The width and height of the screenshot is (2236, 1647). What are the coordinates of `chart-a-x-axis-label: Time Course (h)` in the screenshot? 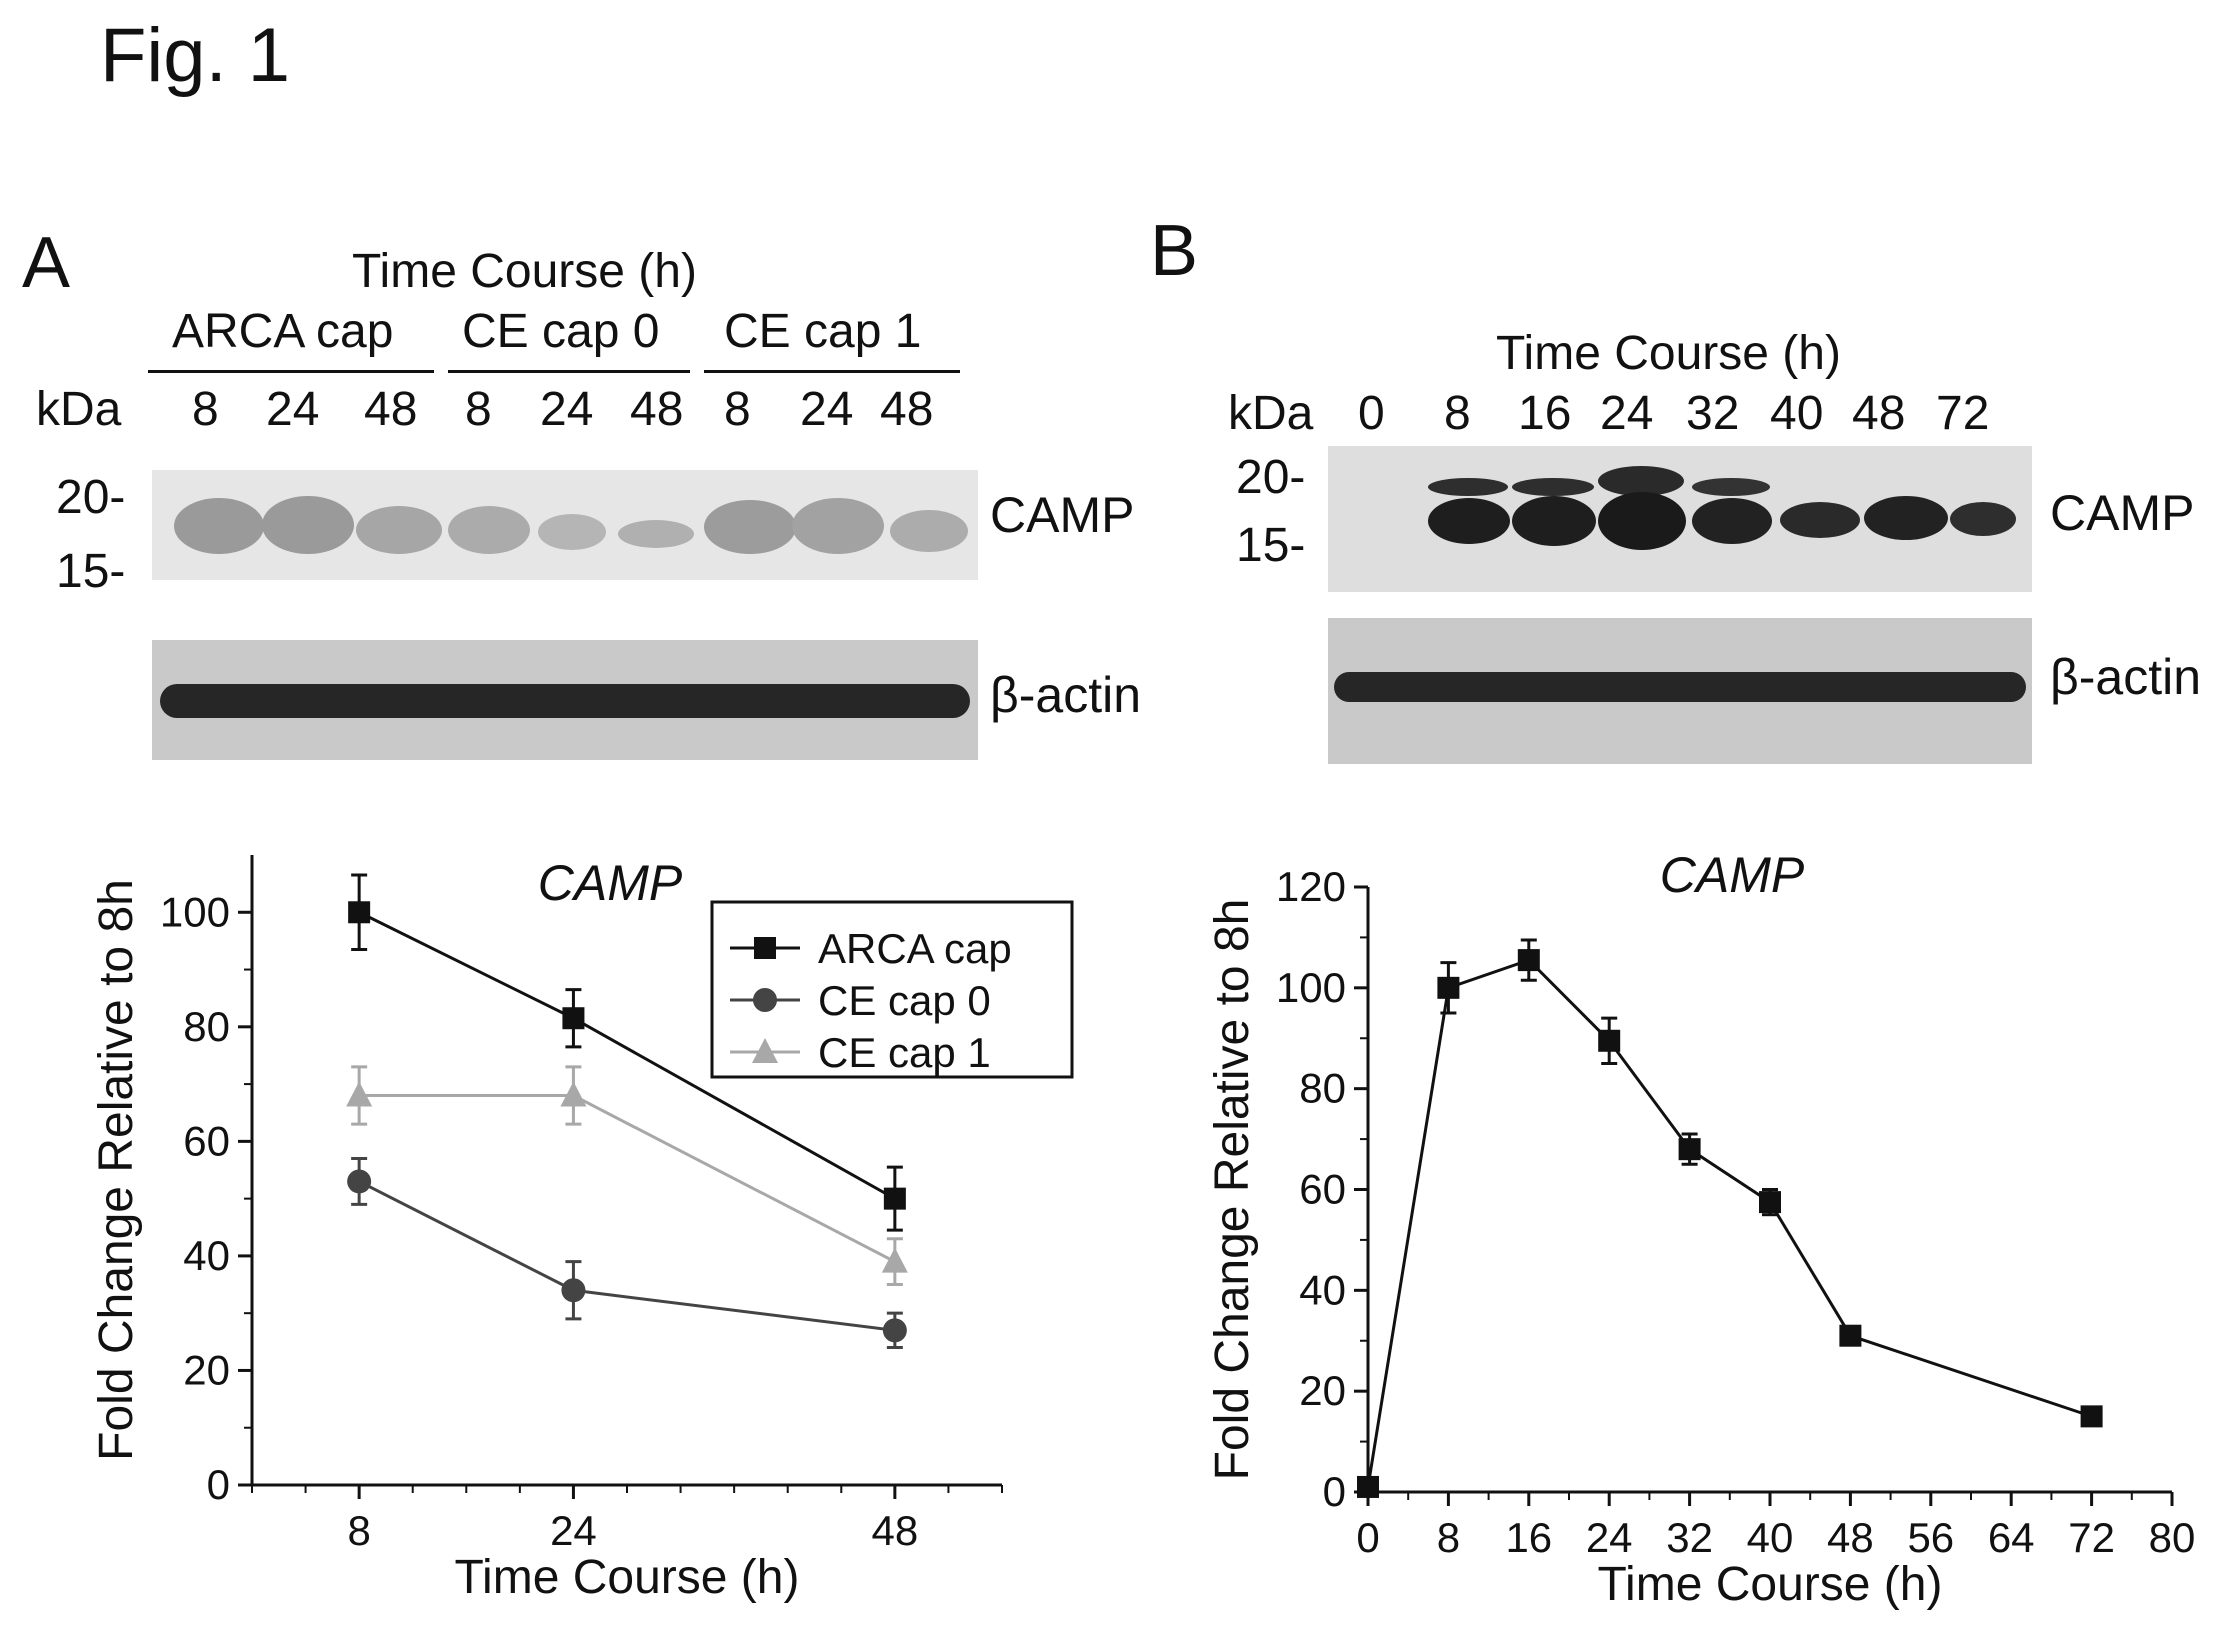 It's located at (627, 1577).